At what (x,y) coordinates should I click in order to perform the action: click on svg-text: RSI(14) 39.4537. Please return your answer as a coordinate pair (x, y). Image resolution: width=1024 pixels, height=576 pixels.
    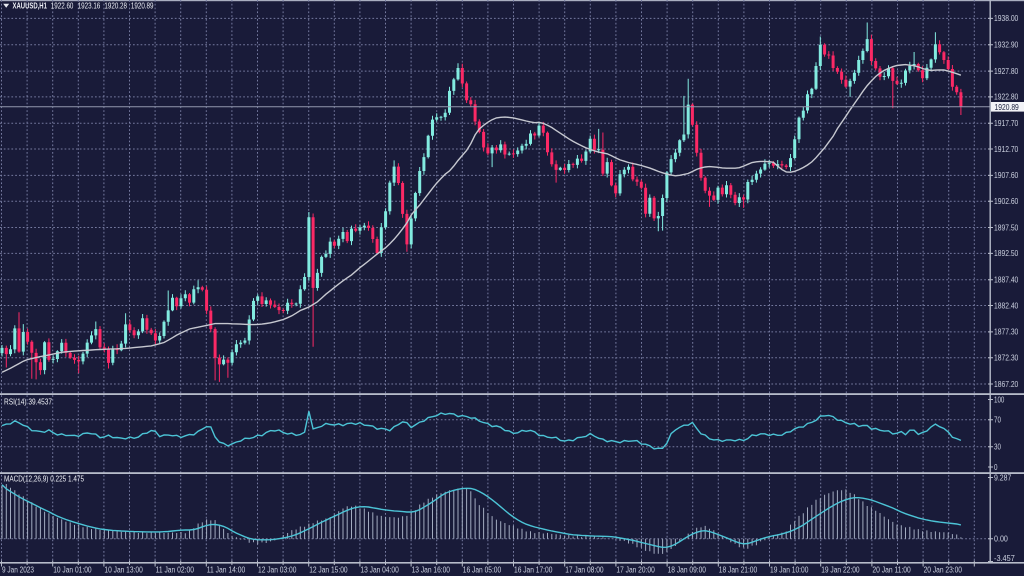
    Looking at the image, I should click on (28, 402).